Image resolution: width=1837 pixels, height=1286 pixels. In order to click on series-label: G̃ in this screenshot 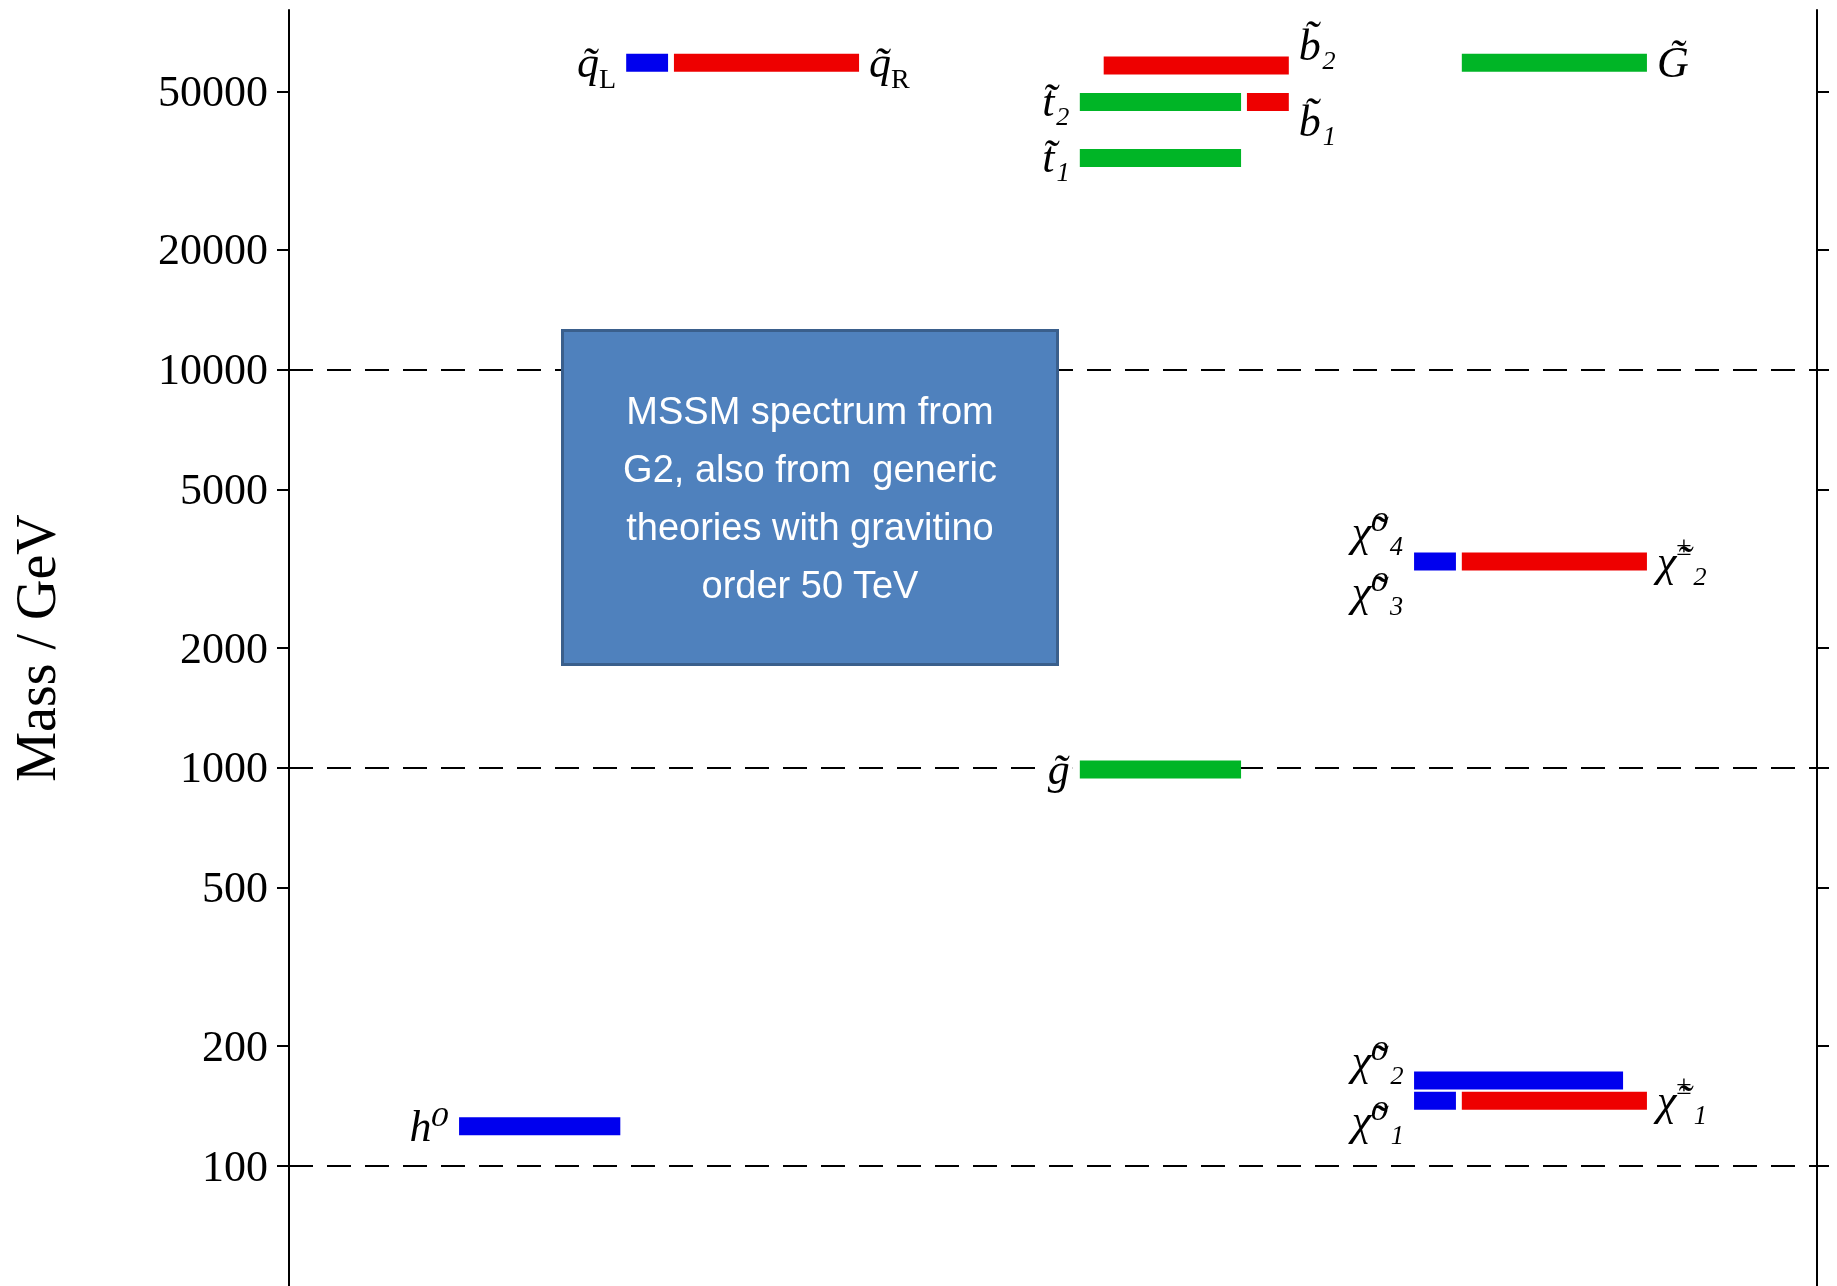, I will do `click(1672, 63)`.